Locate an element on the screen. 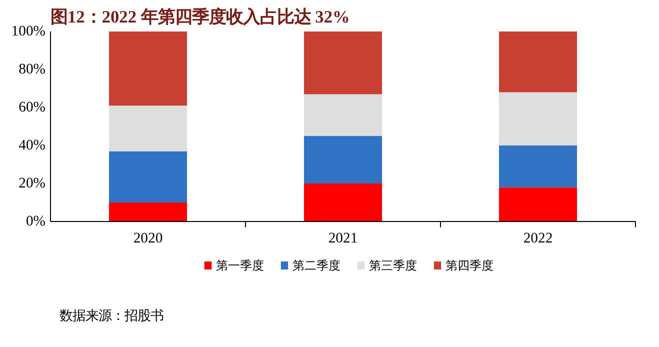  y-tick-label: 20% is located at coordinates (32, 184).